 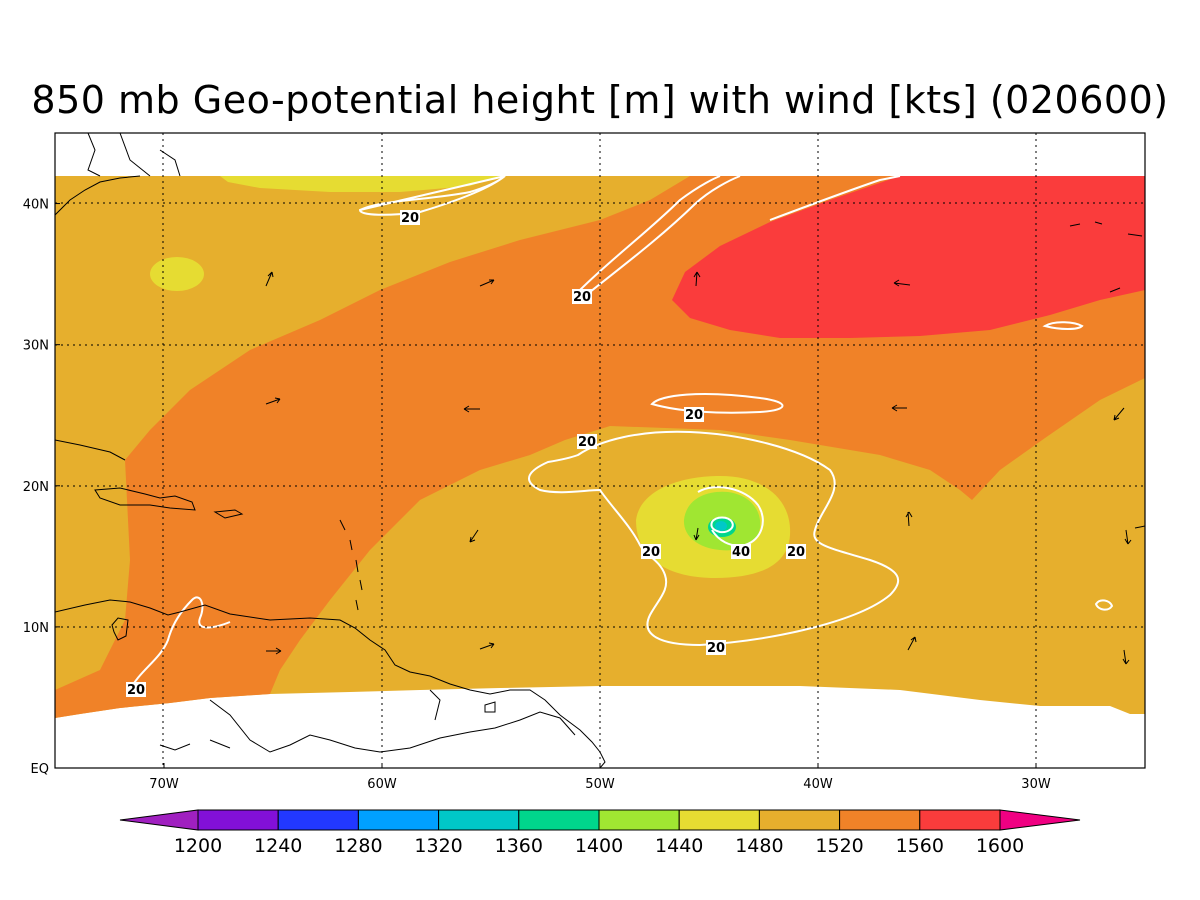 I want to click on colorbar-level-label: 1600, so click(x=1000, y=846).